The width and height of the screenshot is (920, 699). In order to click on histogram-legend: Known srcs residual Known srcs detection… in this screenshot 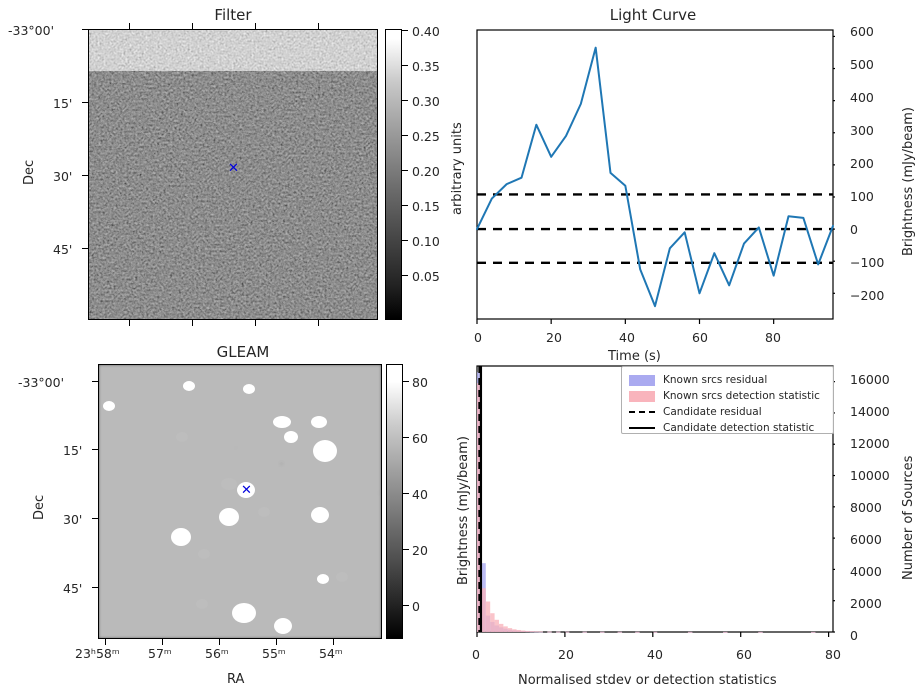, I will do `click(727, 400)`.